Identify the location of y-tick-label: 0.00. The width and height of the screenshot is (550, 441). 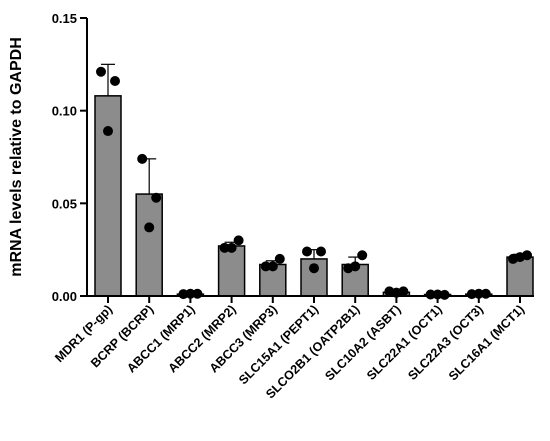
(64, 296).